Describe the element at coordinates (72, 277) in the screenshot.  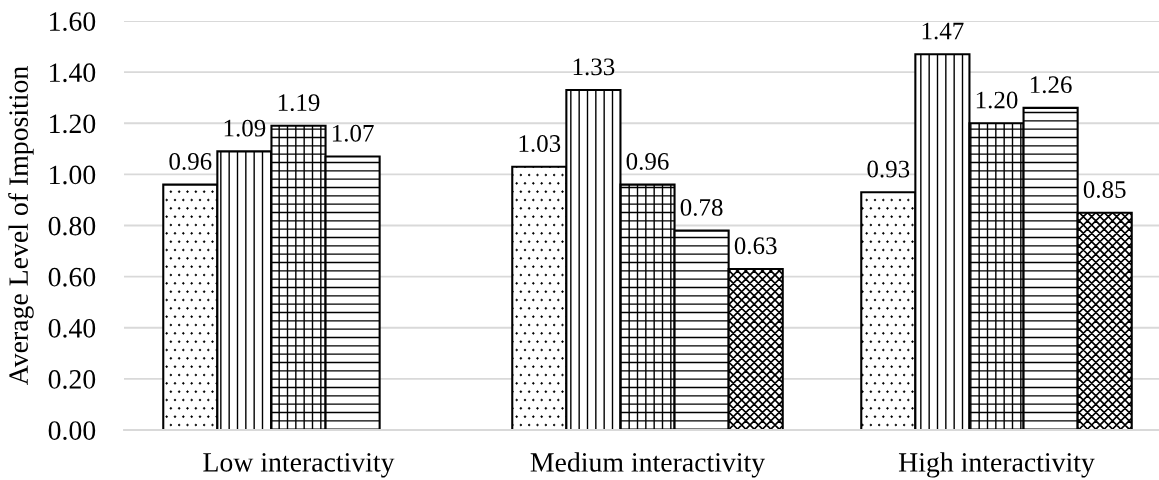
I see `y-tick-label: 0.60` at that location.